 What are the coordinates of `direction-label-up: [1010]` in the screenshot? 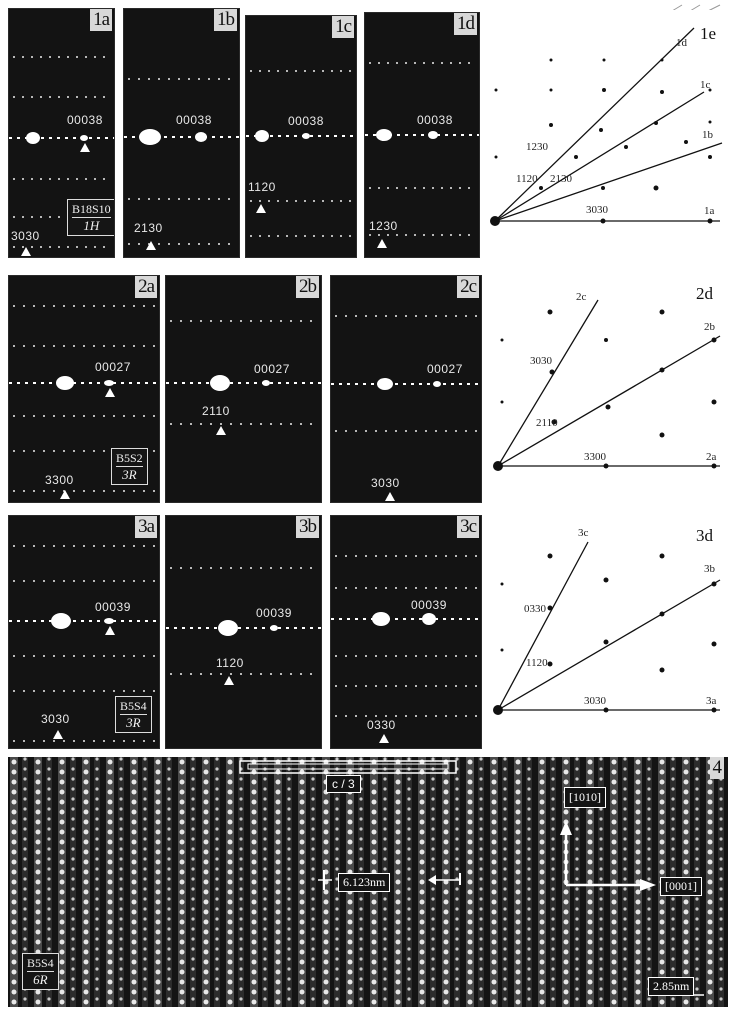 It's located at (585, 797).